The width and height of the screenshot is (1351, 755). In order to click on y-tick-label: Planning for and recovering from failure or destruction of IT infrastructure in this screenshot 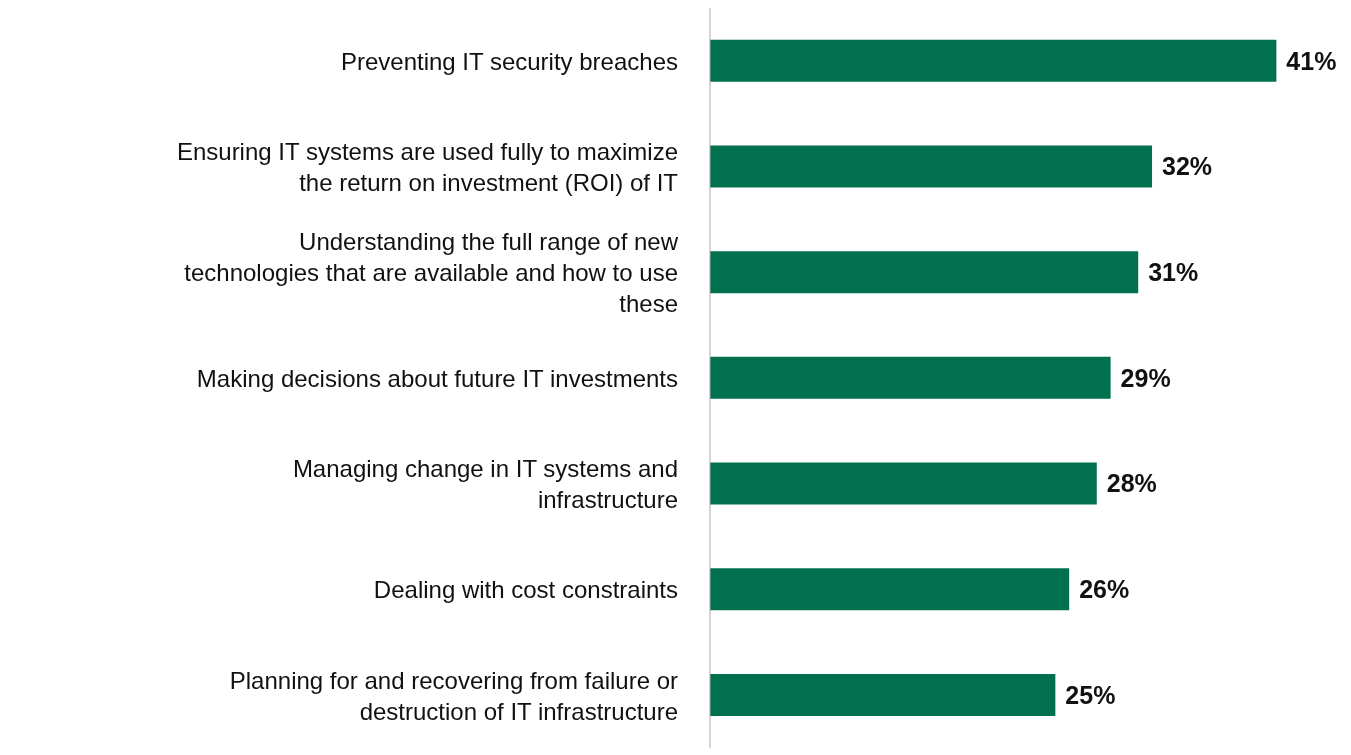, I will do `click(453, 695)`.